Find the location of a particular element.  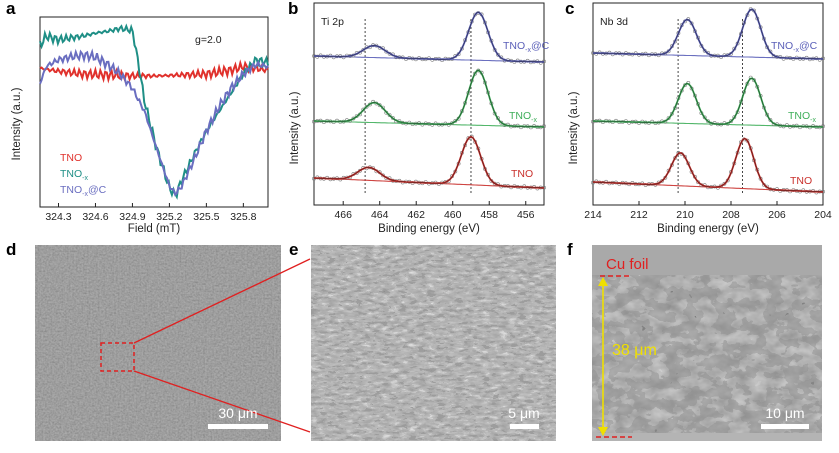

scale-bar-d is located at coordinates (238, 426).